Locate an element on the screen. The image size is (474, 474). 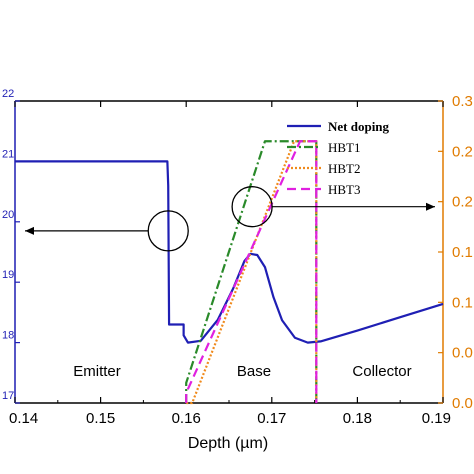
region-label-collector: Collector is located at coordinates (381, 371).